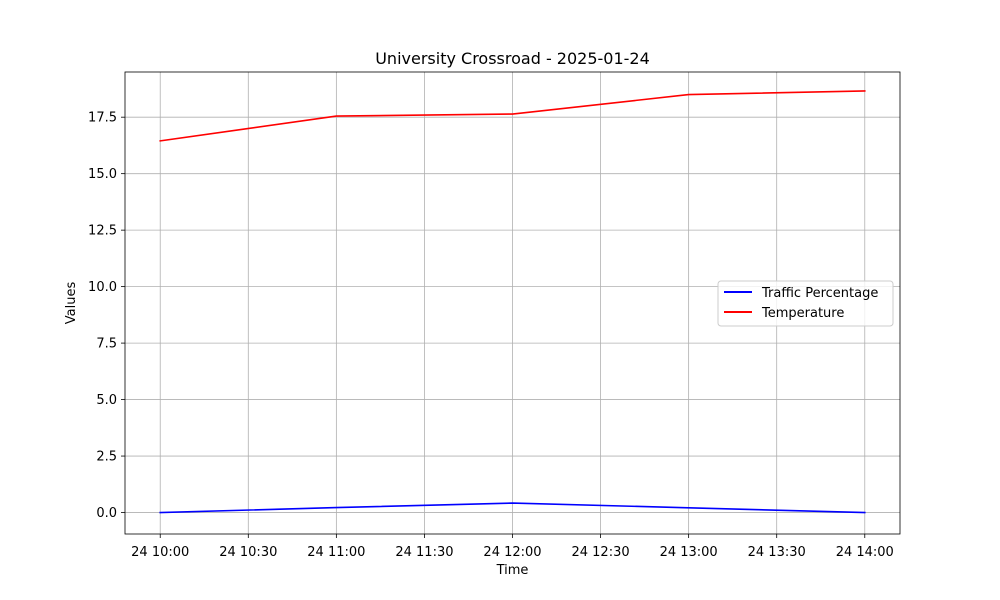 This screenshot has height=600, width=1000. I want to click on y-tick-label: 0.0, so click(106, 513).